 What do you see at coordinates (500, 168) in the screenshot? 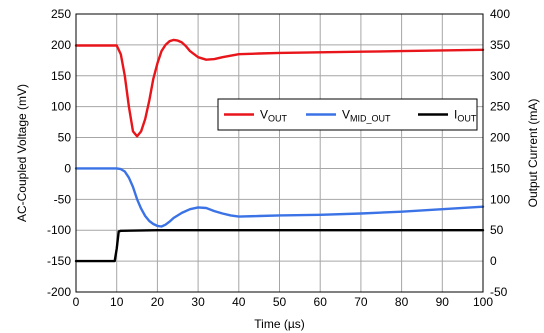
I see `y-right-tick-label: 150` at bounding box center [500, 168].